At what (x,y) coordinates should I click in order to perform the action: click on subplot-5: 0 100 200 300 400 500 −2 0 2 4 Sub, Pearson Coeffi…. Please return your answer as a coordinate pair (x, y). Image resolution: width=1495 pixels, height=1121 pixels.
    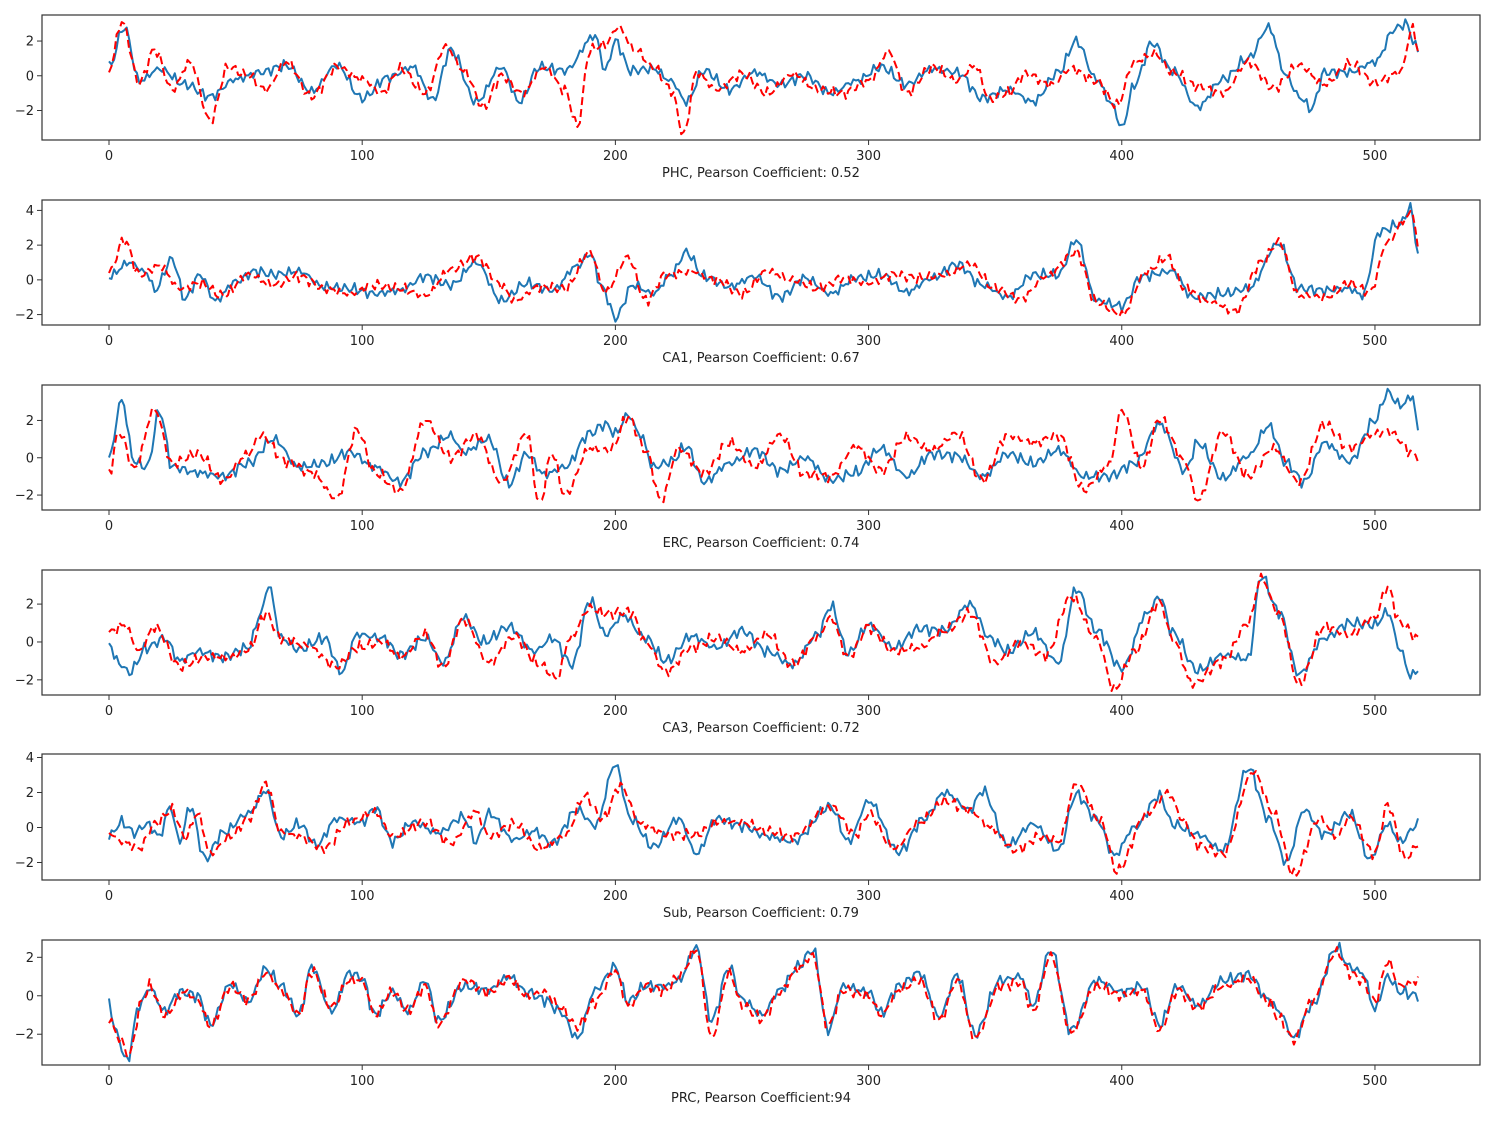
    Looking at the image, I should click on (748, 836).